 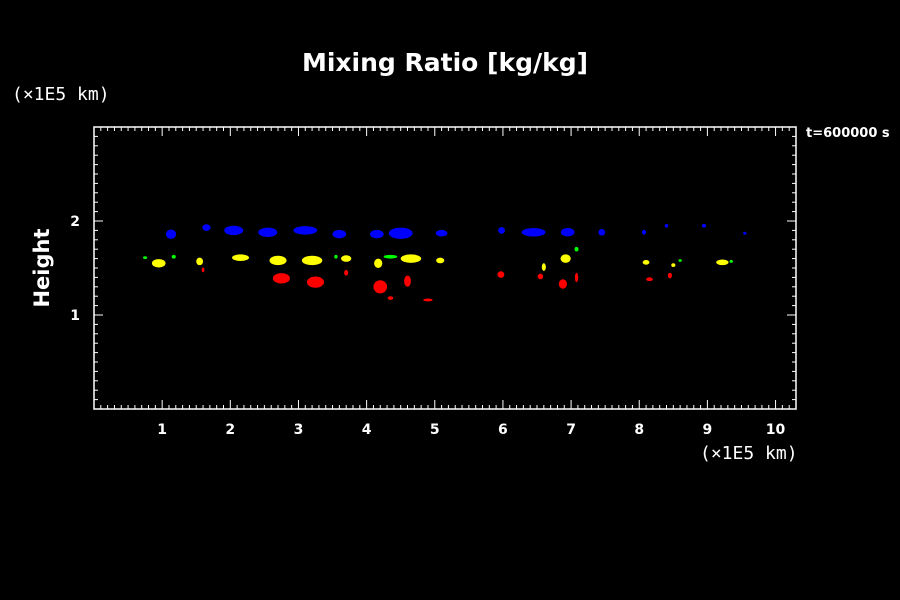 I want to click on x-tick-label: 9, so click(x=708, y=430).